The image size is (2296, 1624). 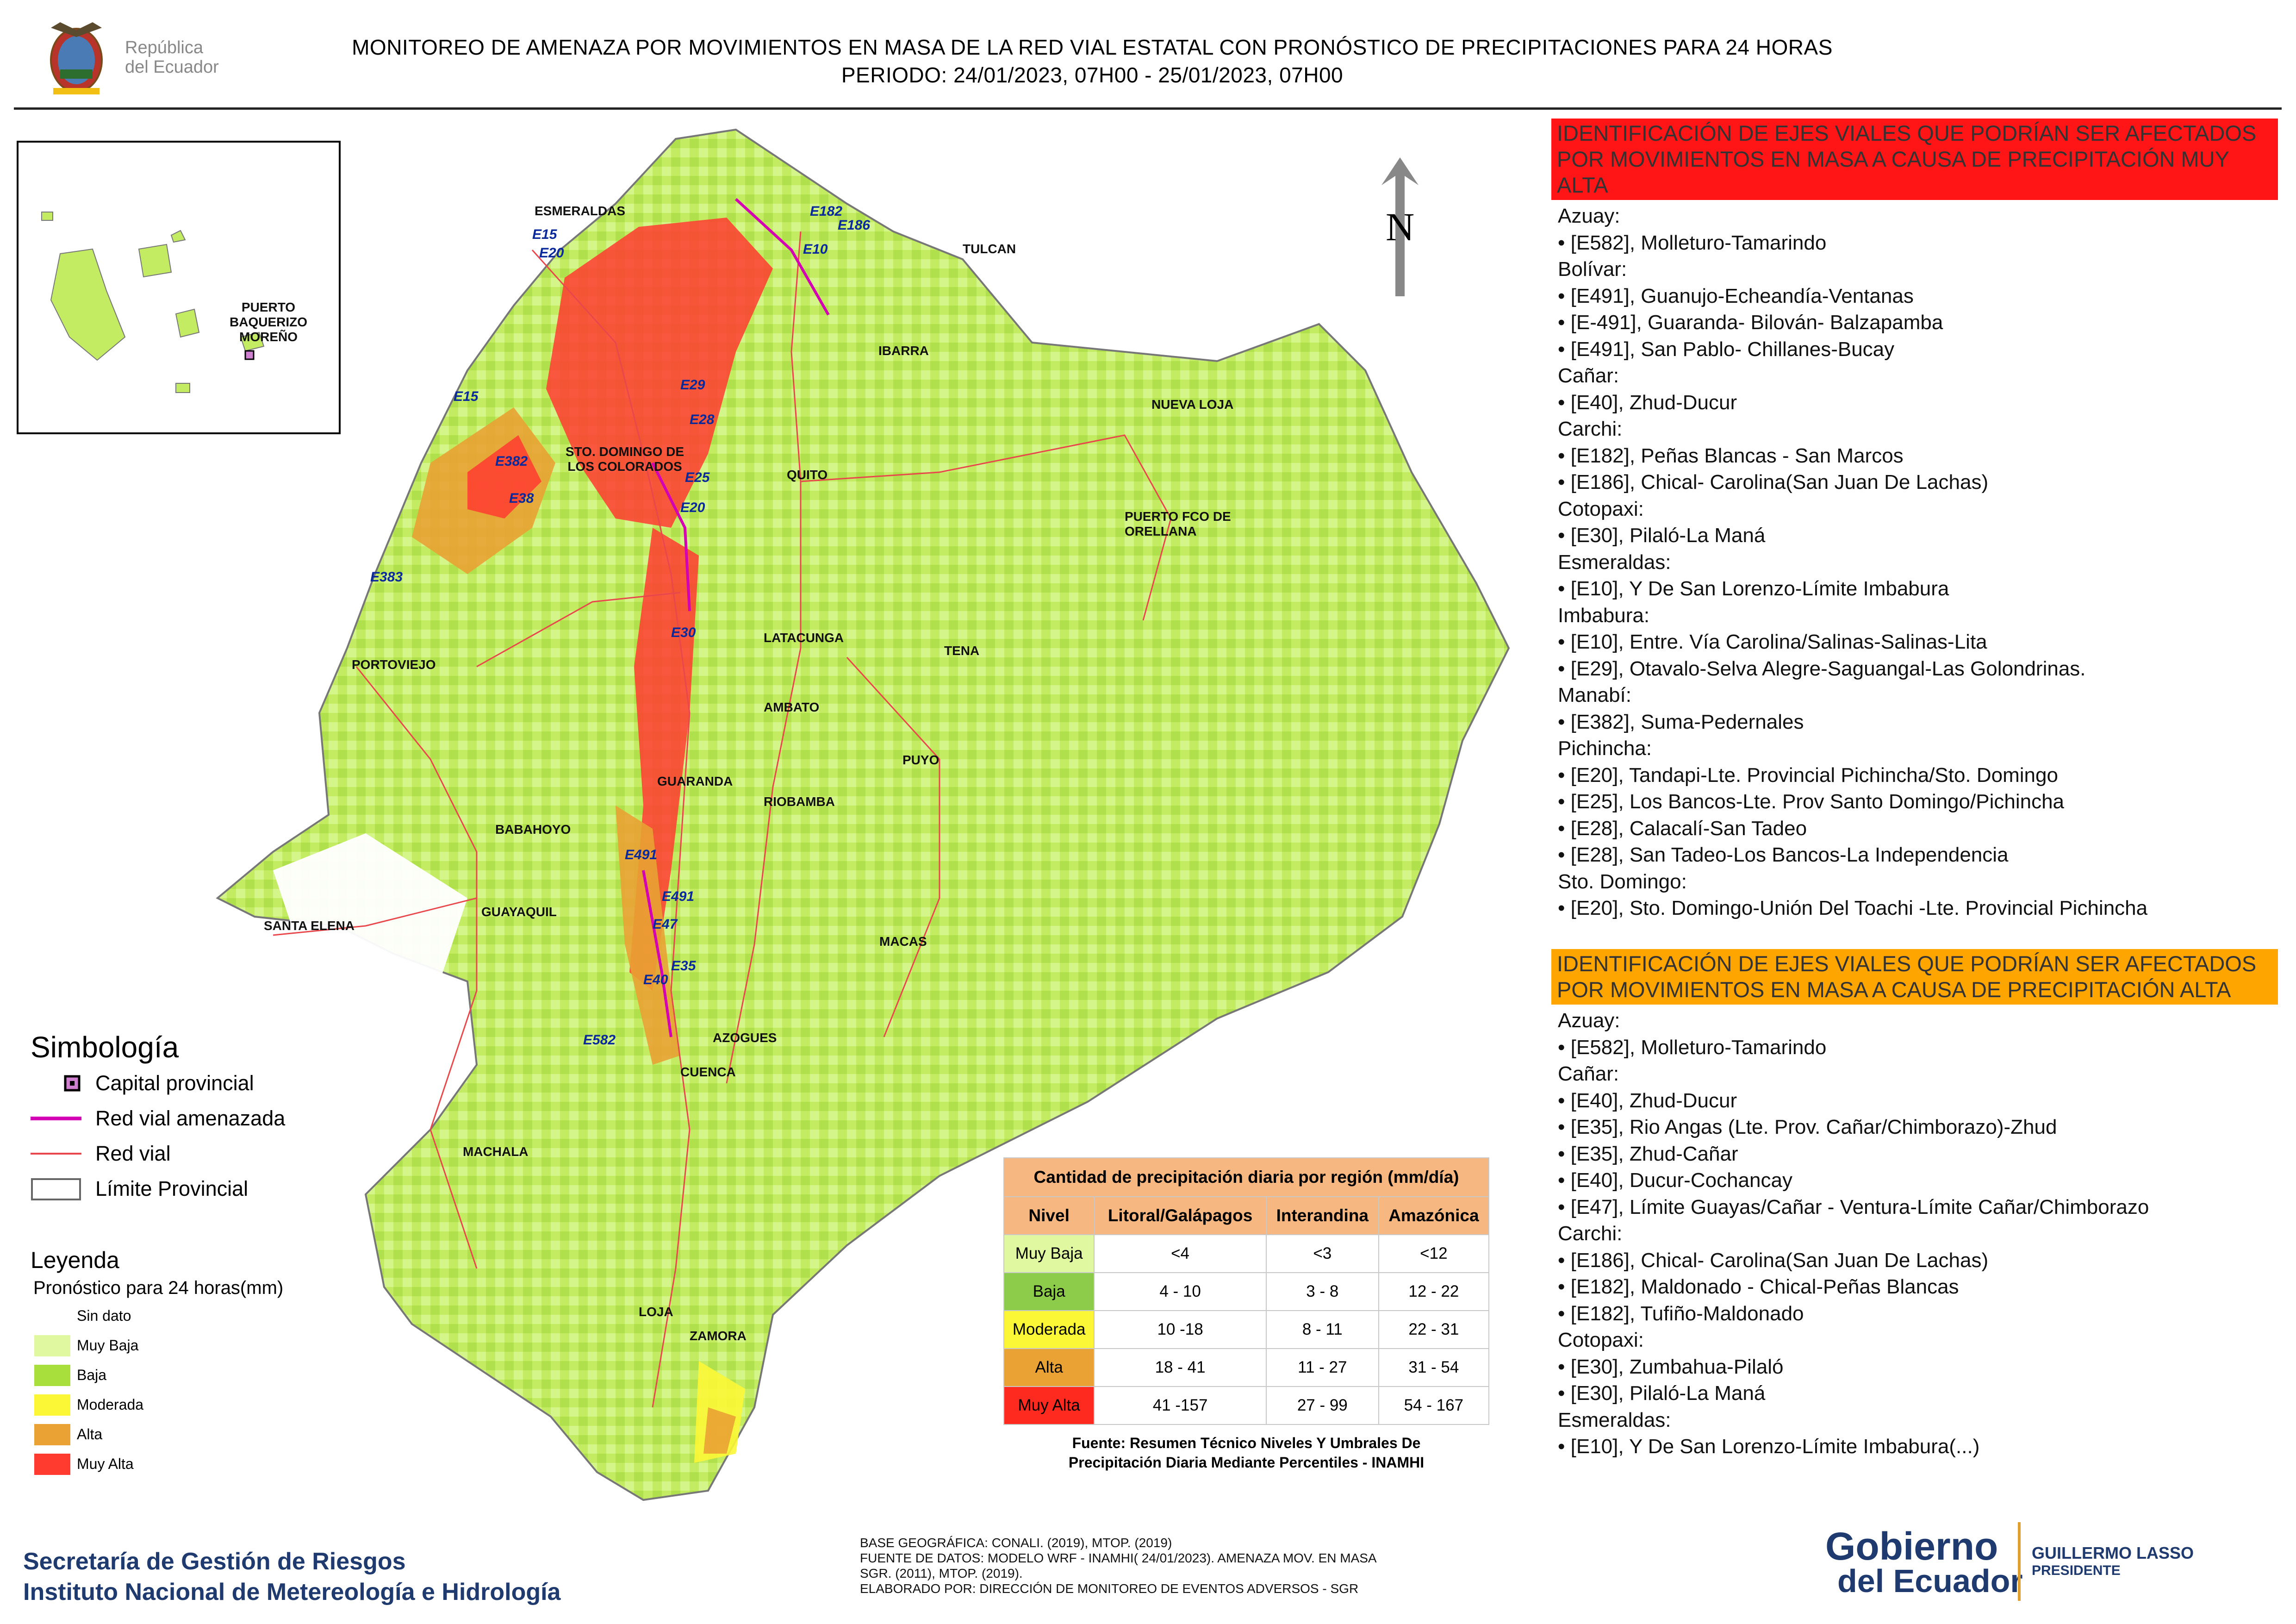 What do you see at coordinates (641, 854) in the screenshot?
I see `road-label: E491` at bounding box center [641, 854].